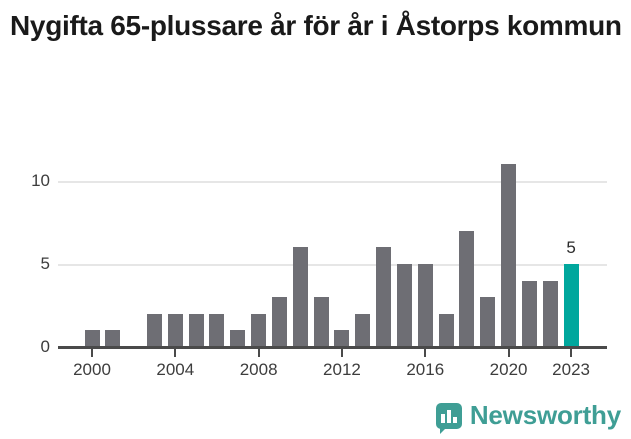  What do you see at coordinates (238, 338) in the screenshot?
I see `bar-2007` at bounding box center [238, 338].